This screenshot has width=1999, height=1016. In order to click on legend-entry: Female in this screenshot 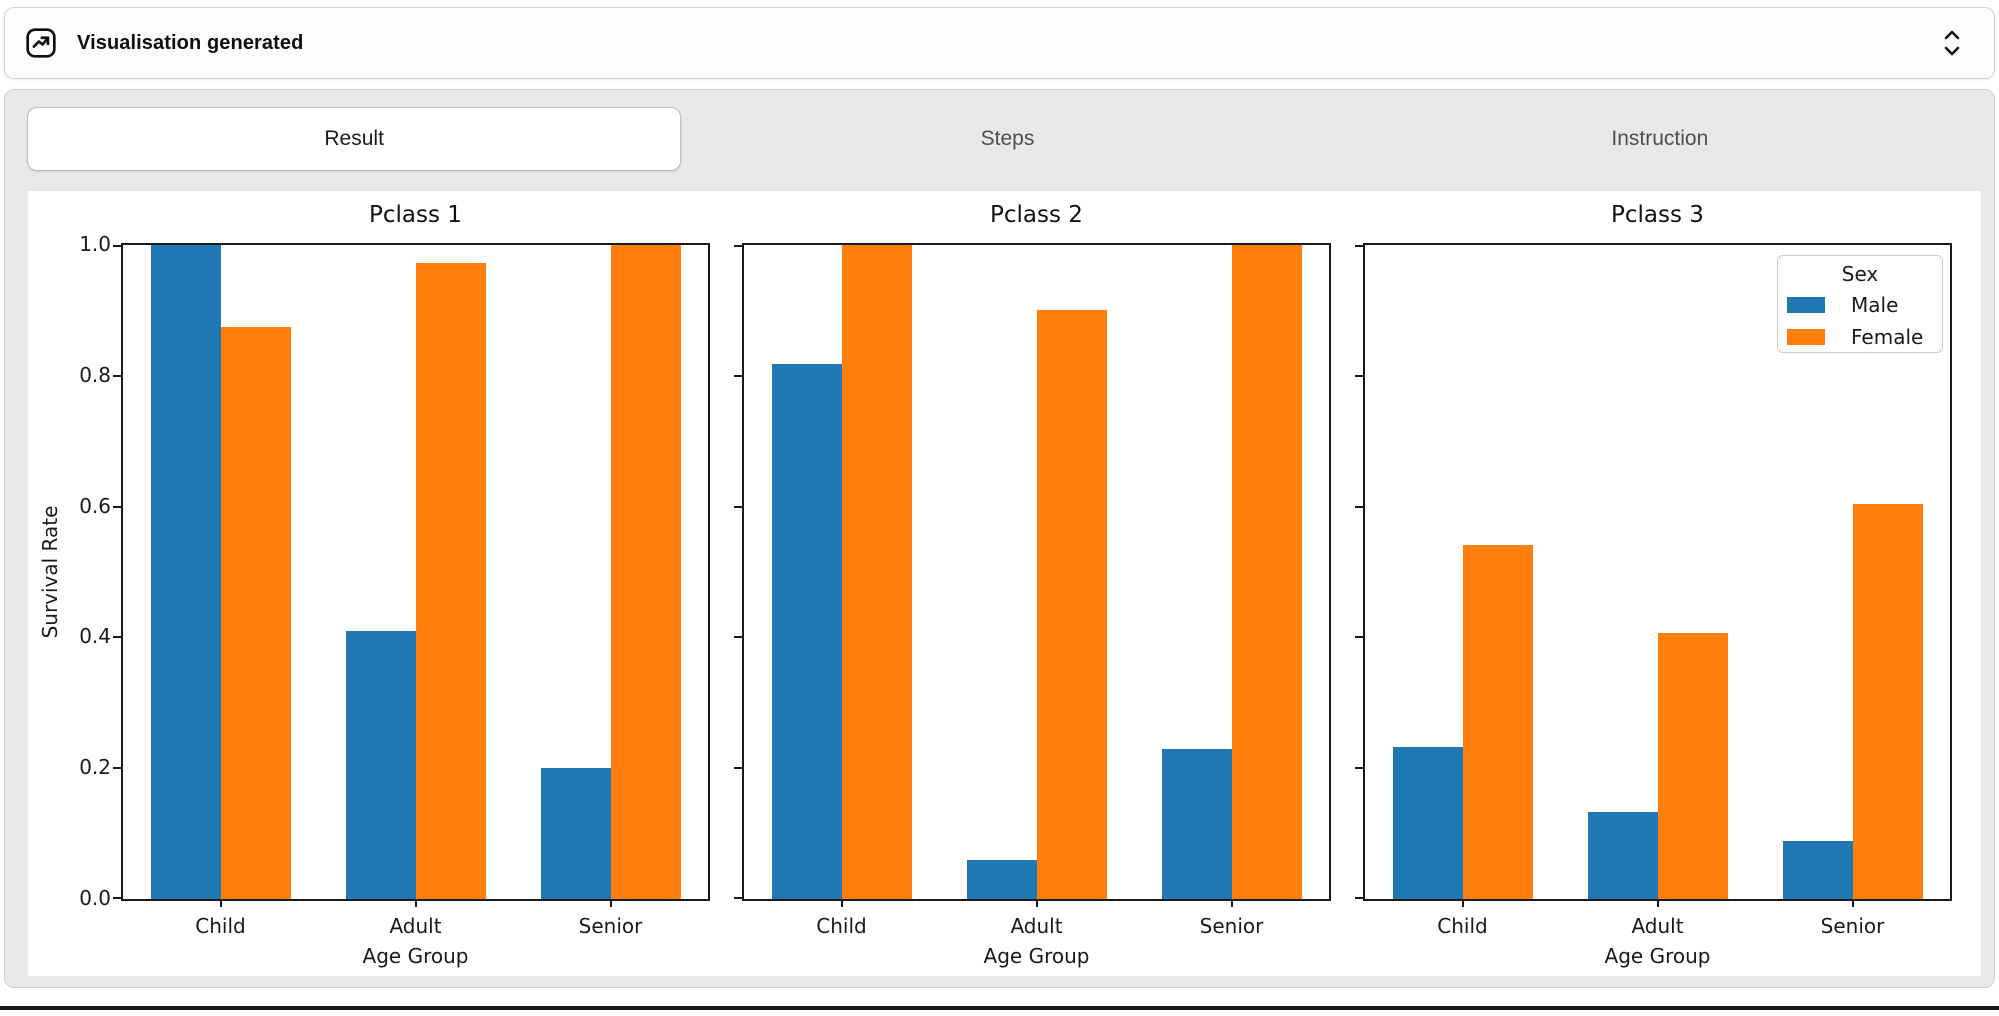, I will do `click(1860, 337)`.